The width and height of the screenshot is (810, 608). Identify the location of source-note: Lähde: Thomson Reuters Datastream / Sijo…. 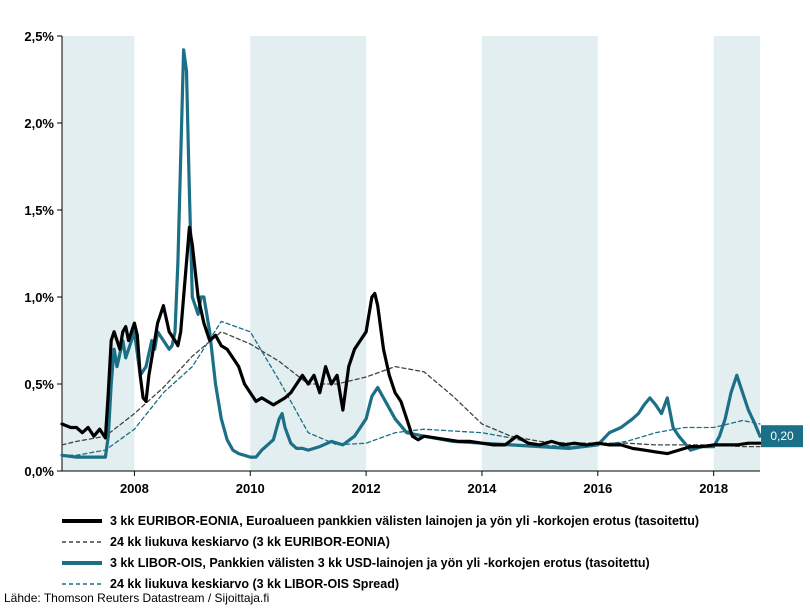
(137, 598).